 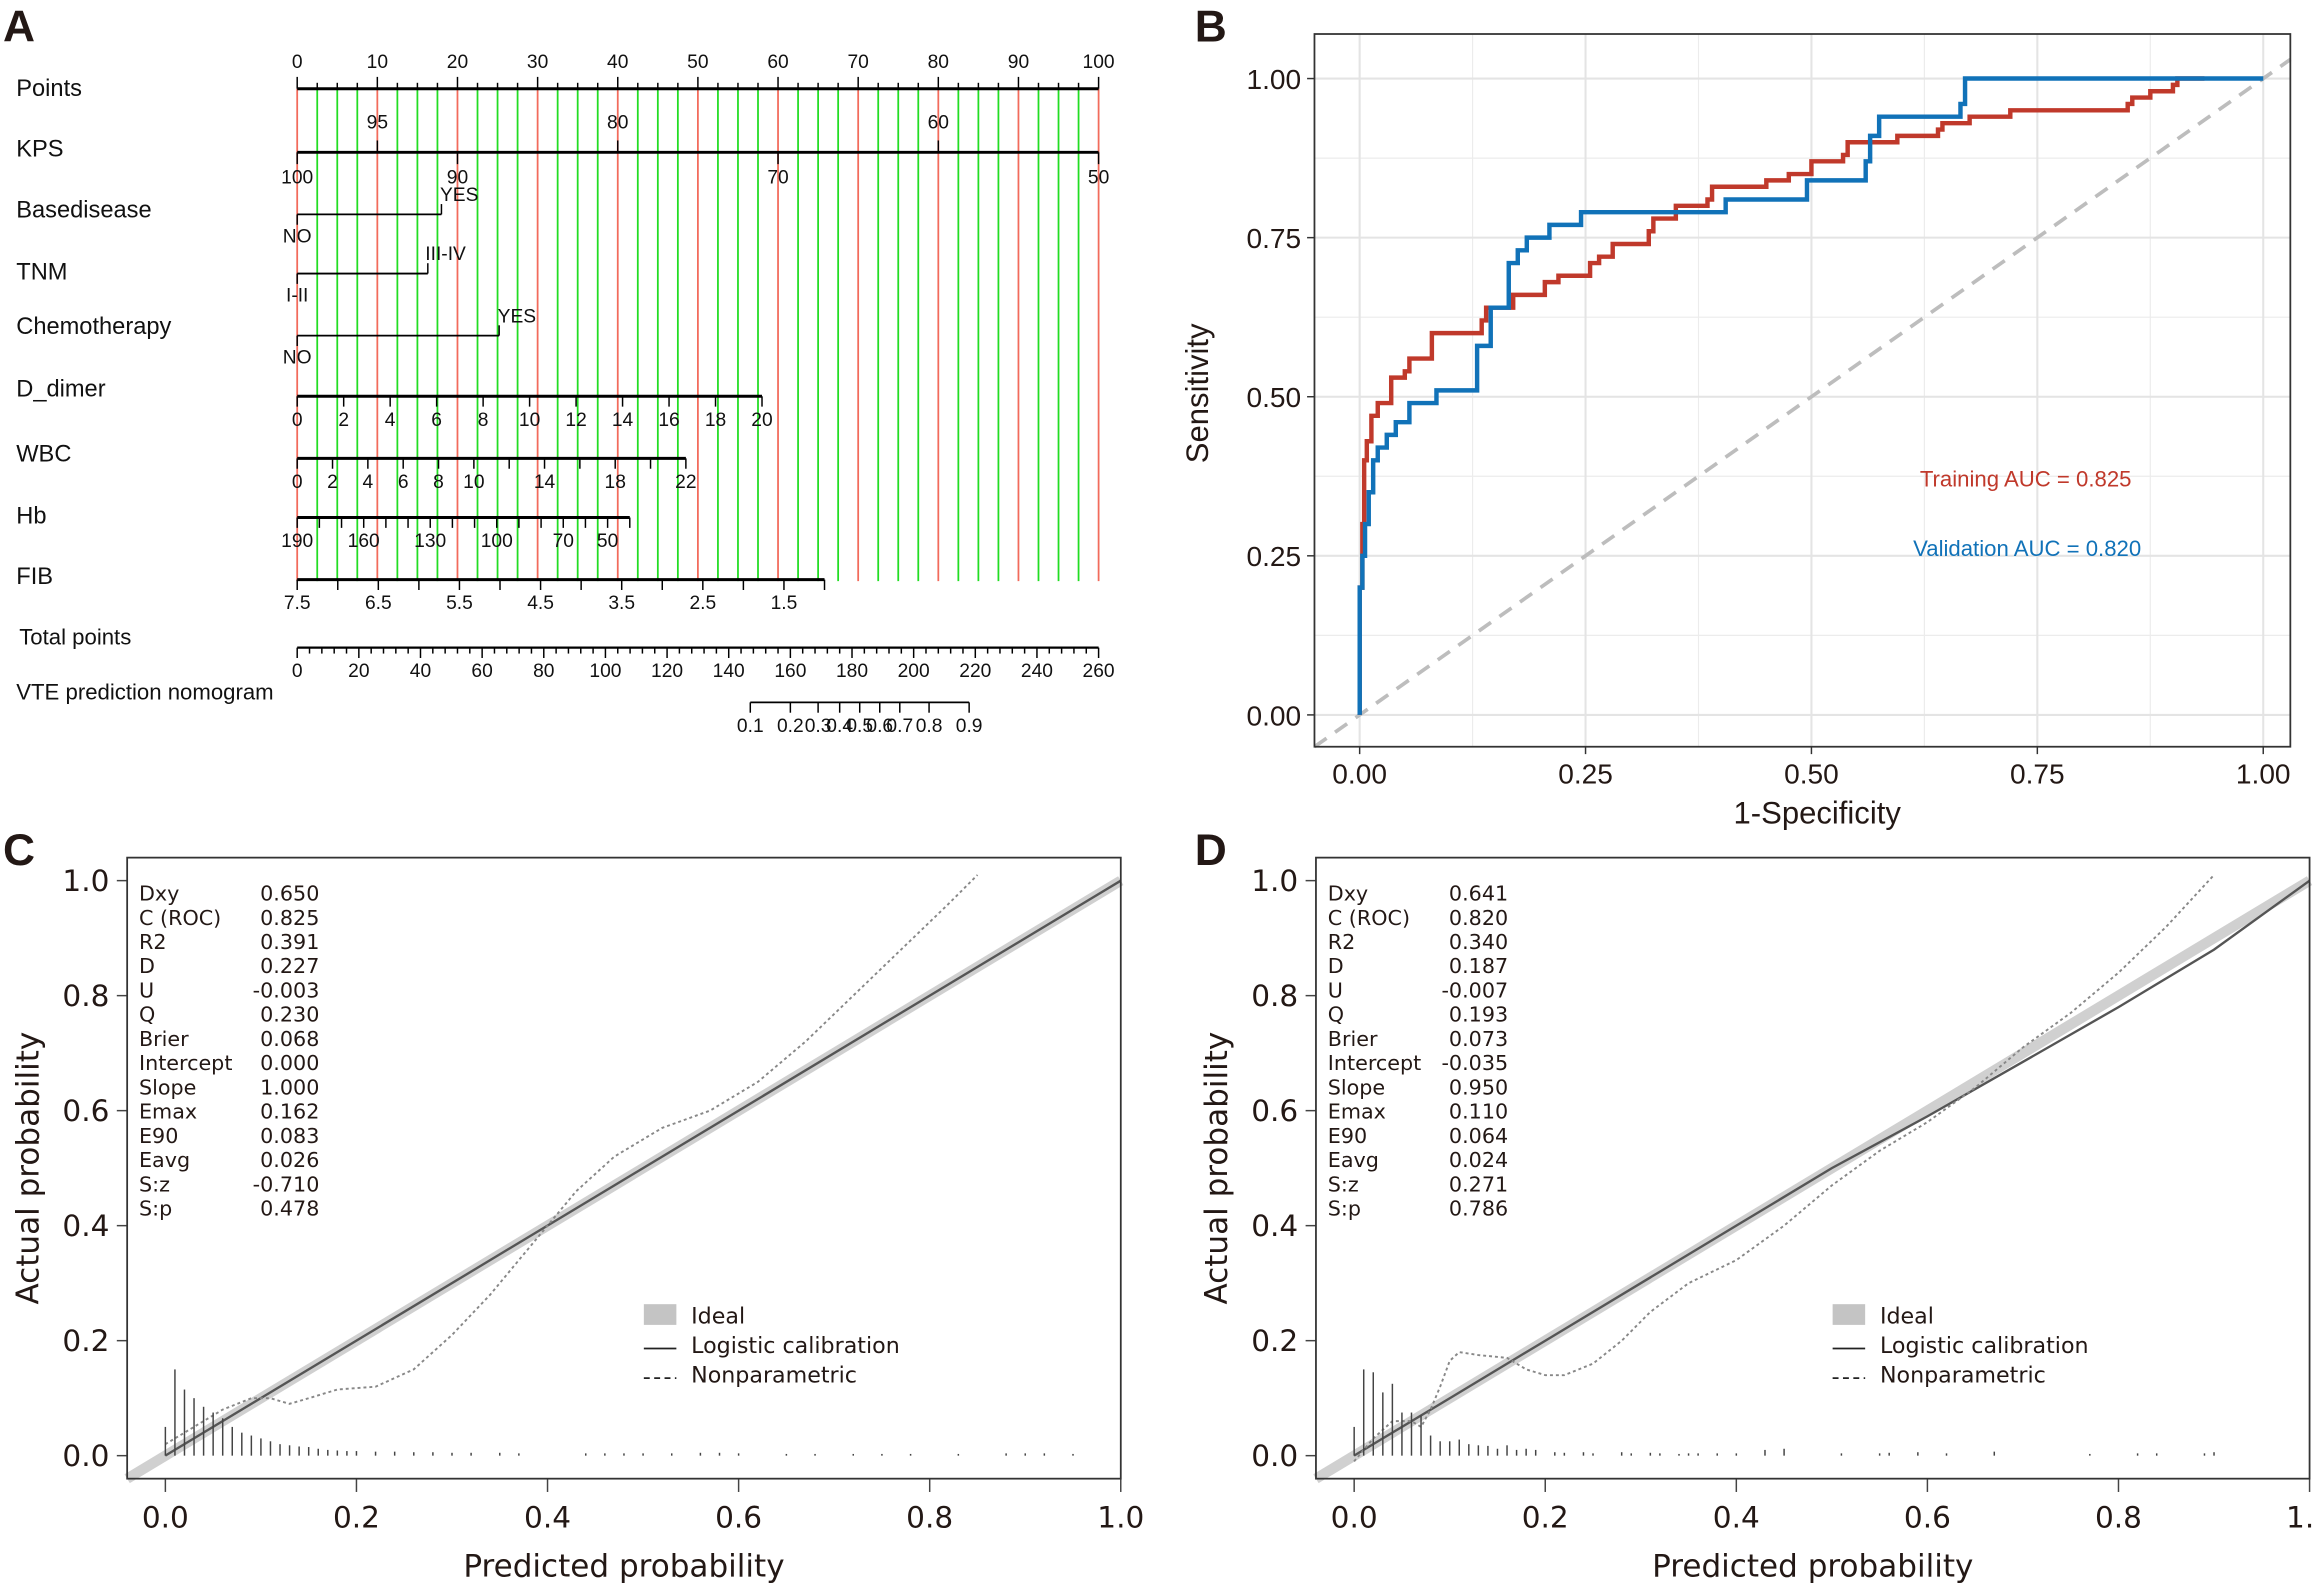 I want to click on stat-value: 0.391, so click(x=289, y=942).